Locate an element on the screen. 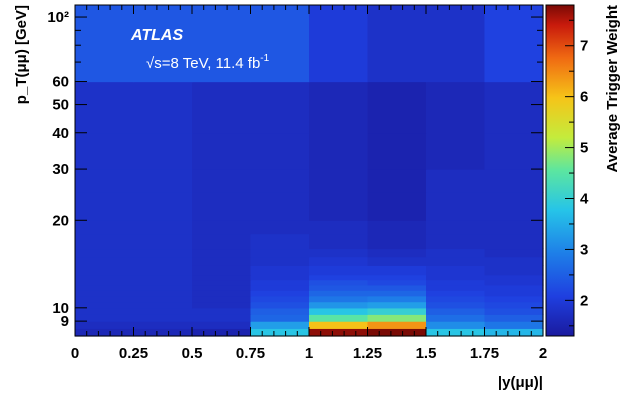 This screenshot has width=622, height=401. colorbar-tick-label: 4 is located at coordinates (584, 199).